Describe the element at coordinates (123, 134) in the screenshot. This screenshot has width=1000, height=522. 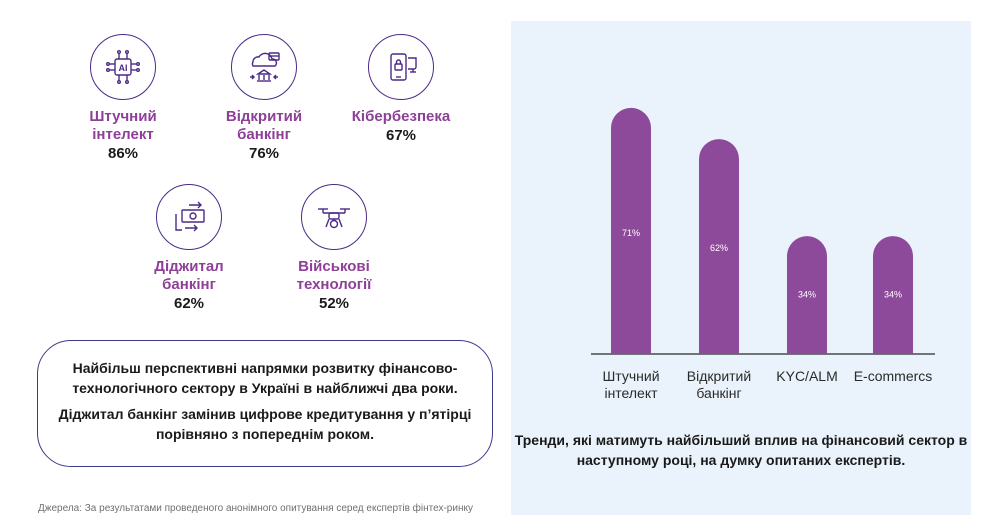
I see `topic-label-line2: інтелект` at that location.